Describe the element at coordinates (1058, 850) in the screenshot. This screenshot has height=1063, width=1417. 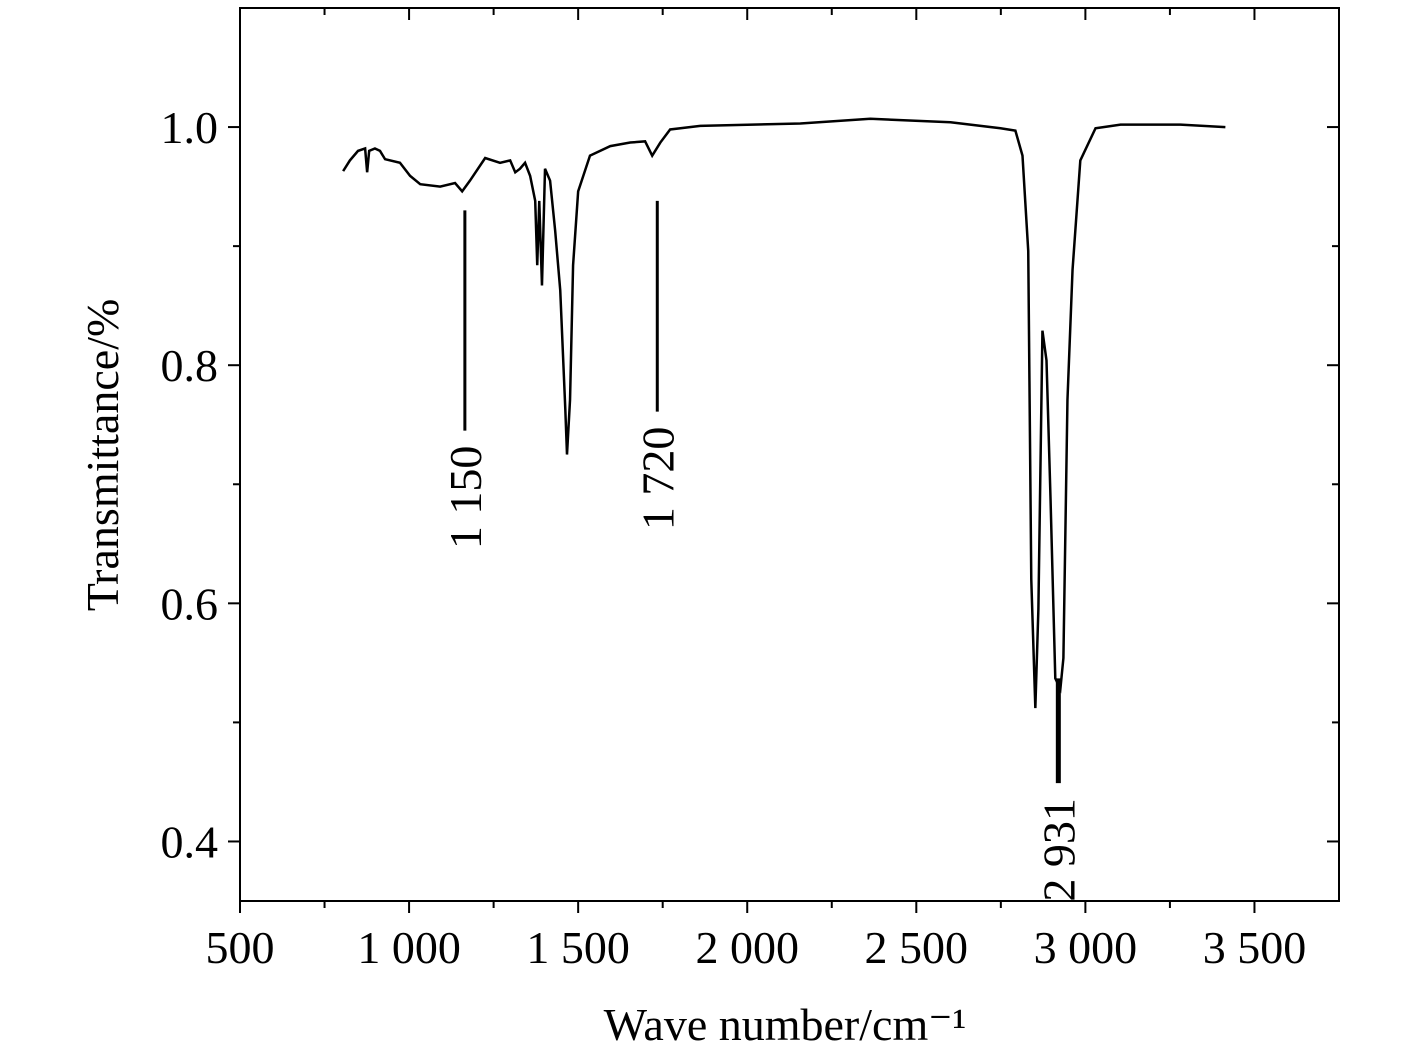
I see `annotation-label: 2 931` at that location.